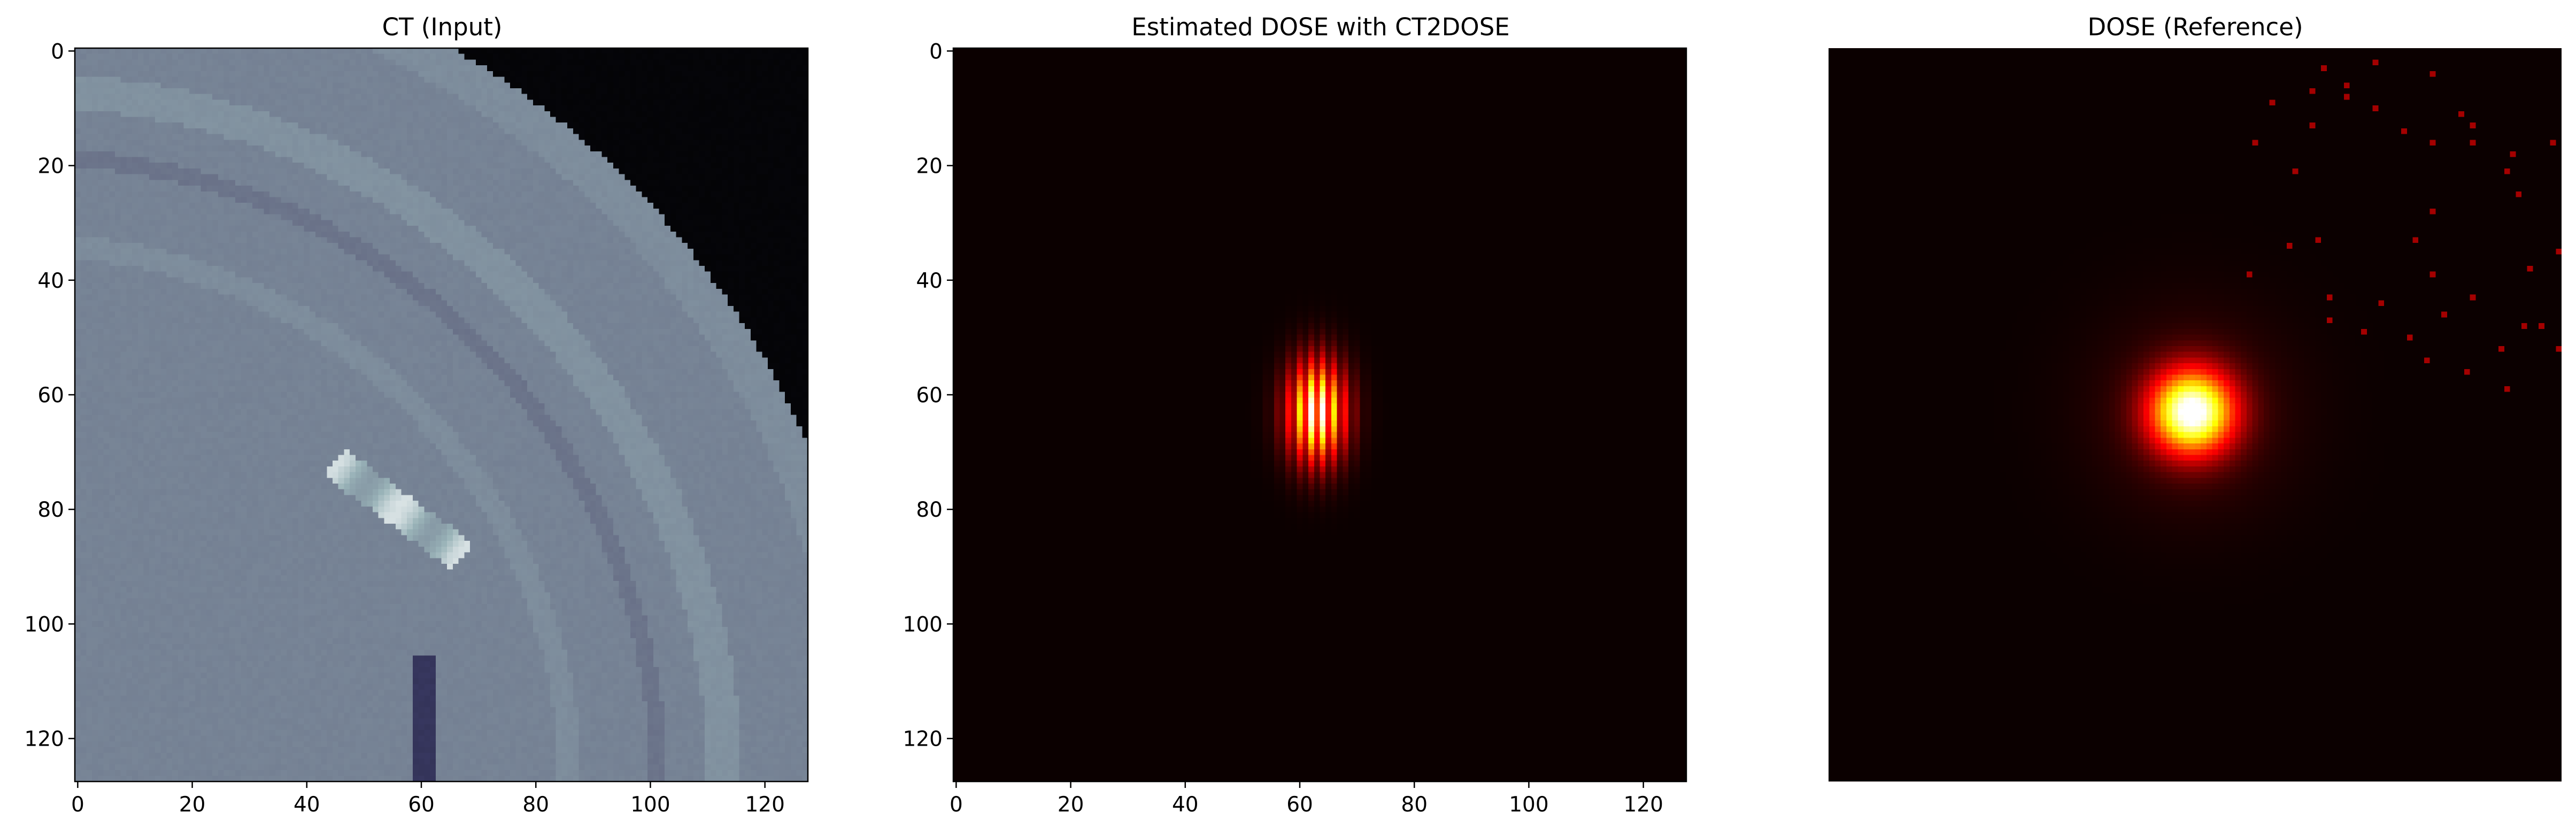 The width and height of the screenshot is (2576, 835). What do you see at coordinates (929, 167) in the screenshot?
I see `estimated-ytick-label: 20` at bounding box center [929, 167].